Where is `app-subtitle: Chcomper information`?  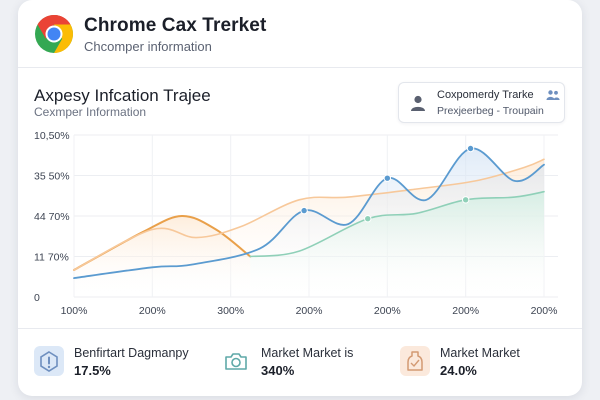 app-subtitle: Chcomper information is located at coordinates (148, 46).